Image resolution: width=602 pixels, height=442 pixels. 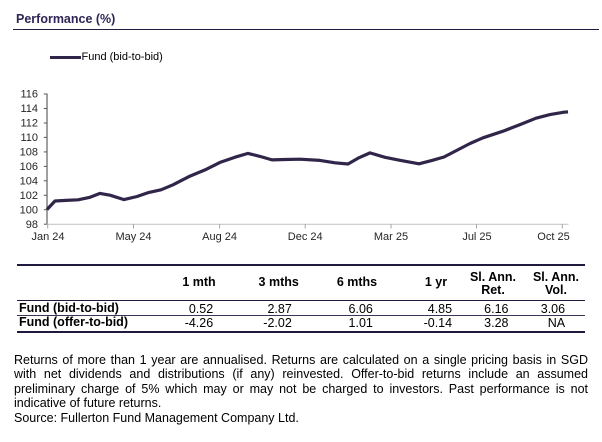 I want to click on svg-text: 102, so click(x=29, y=196).